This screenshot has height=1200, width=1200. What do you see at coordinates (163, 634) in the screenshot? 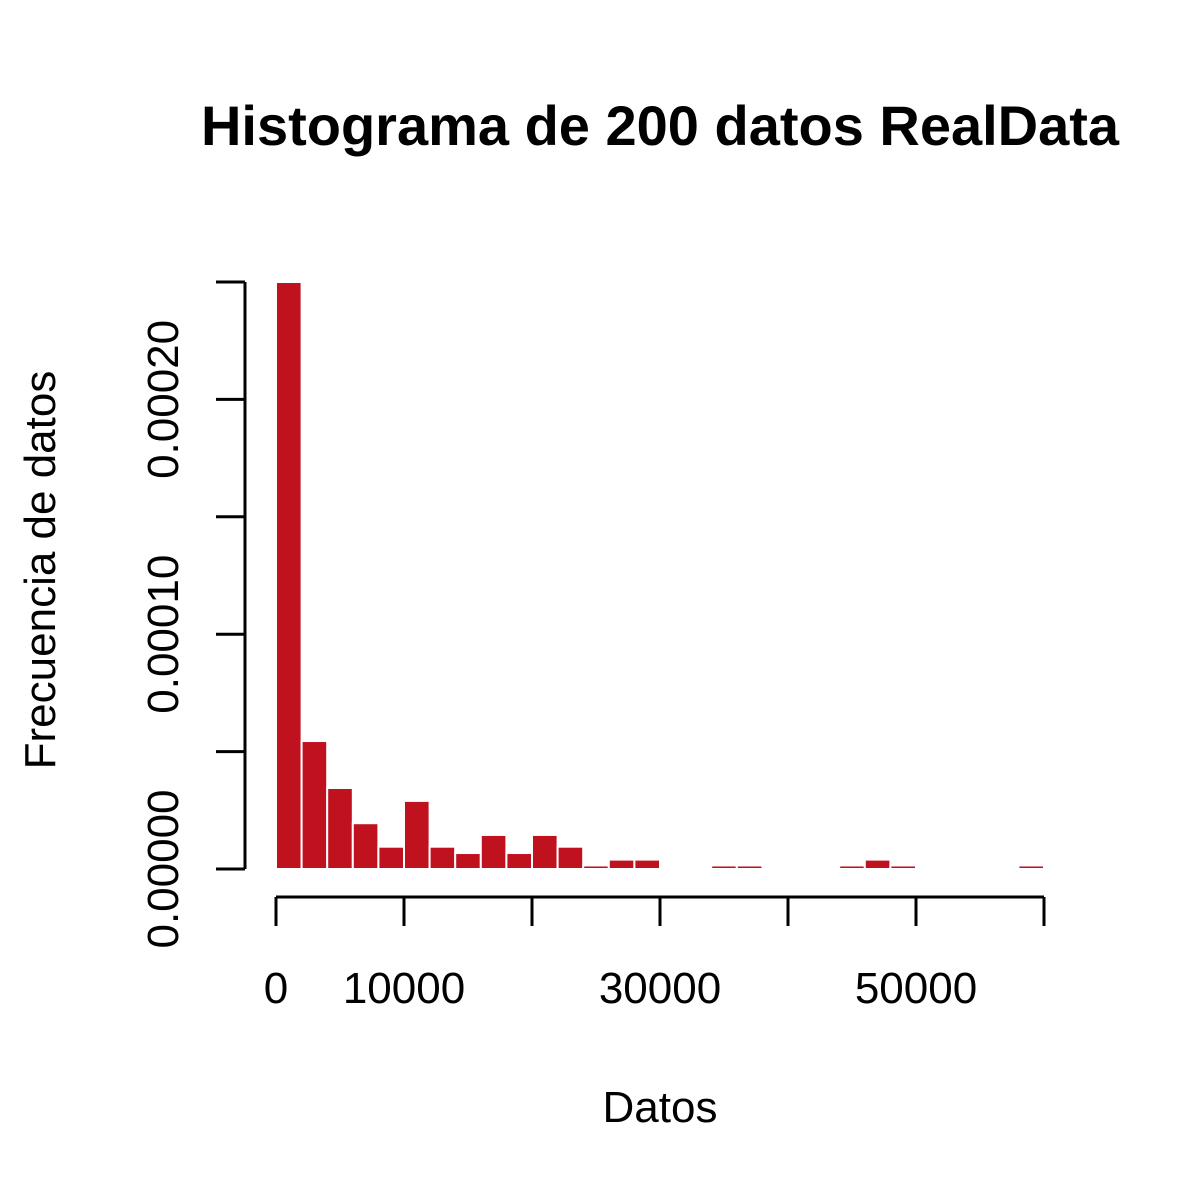
I see `y-tick-label: 0.00010` at bounding box center [163, 634].